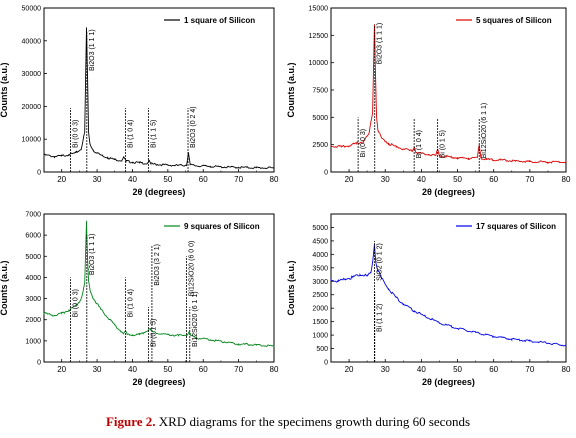 The image size is (576, 438). Describe the element at coordinates (219, 20) in the screenshot. I see `legend-label: 1 square of Silicon` at that location.